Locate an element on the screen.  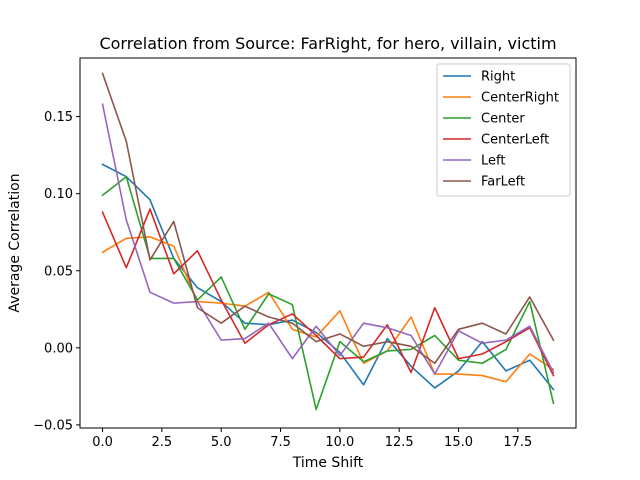
x-tick-label: 7.5 is located at coordinates (280, 442).